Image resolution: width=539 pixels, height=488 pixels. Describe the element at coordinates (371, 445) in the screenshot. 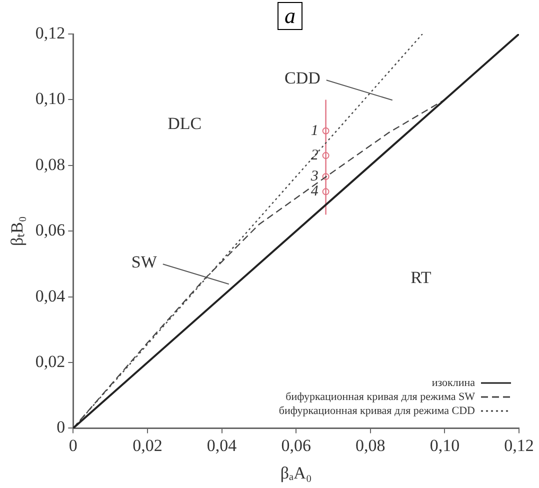

I see `x-tick-label: 0,08` at that location.